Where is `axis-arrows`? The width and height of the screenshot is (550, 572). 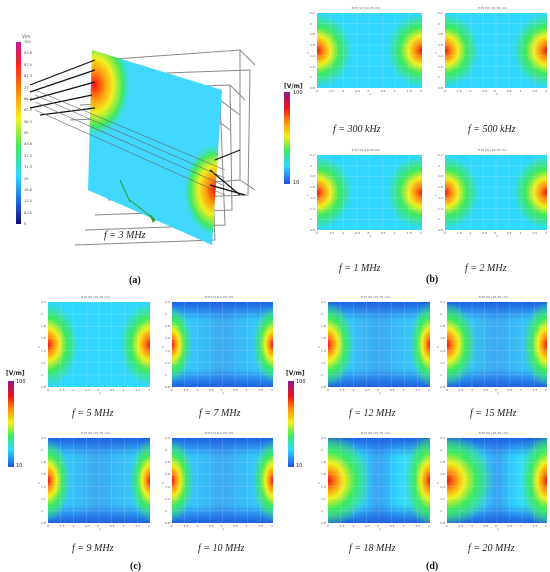
axis-arrows is located at coordinates (137, 201).